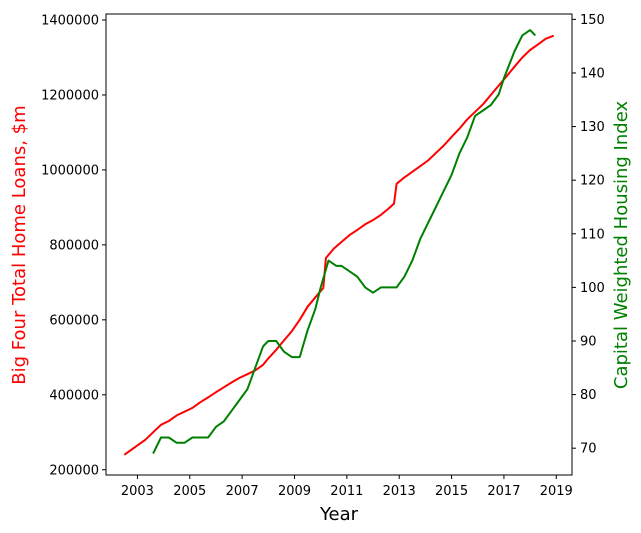 The height and width of the screenshot is (533, 641). Describe the element at coordinates (592, 73) in the screenshot. I see `right-y-tick-label: 140` at that location.